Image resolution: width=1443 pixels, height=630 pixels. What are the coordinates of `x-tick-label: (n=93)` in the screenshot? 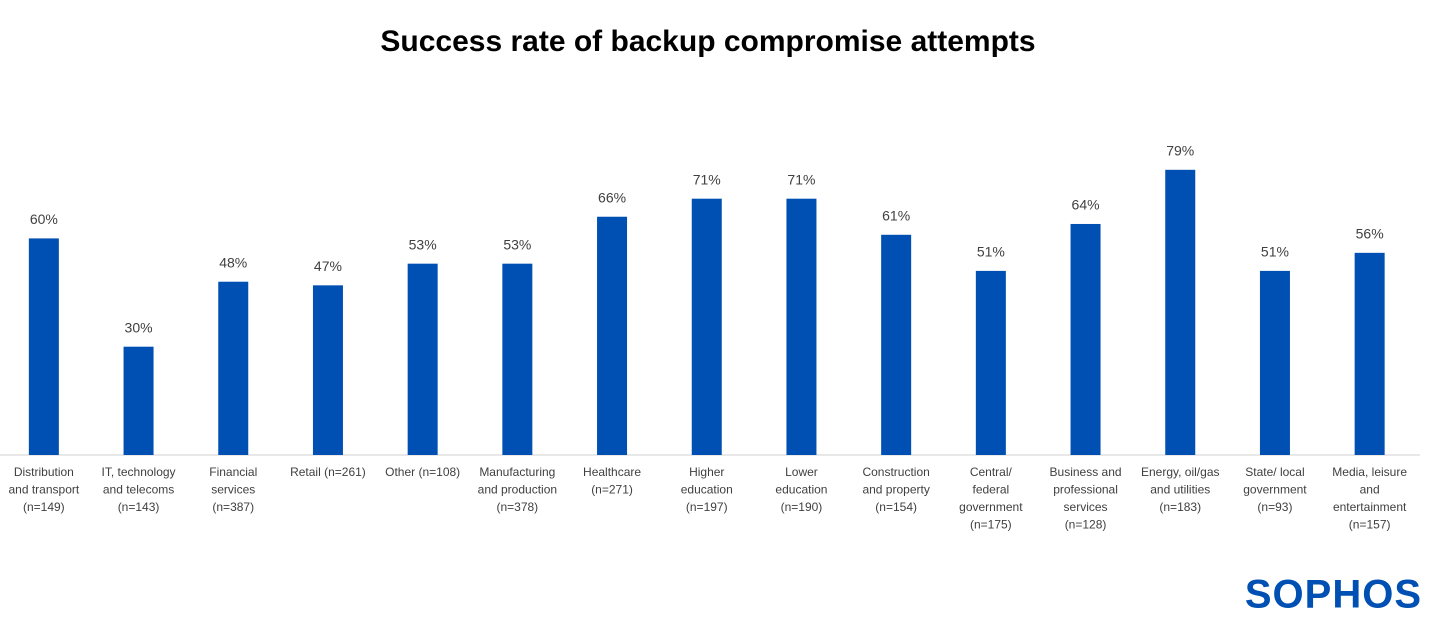 It's located at (1274, 507).